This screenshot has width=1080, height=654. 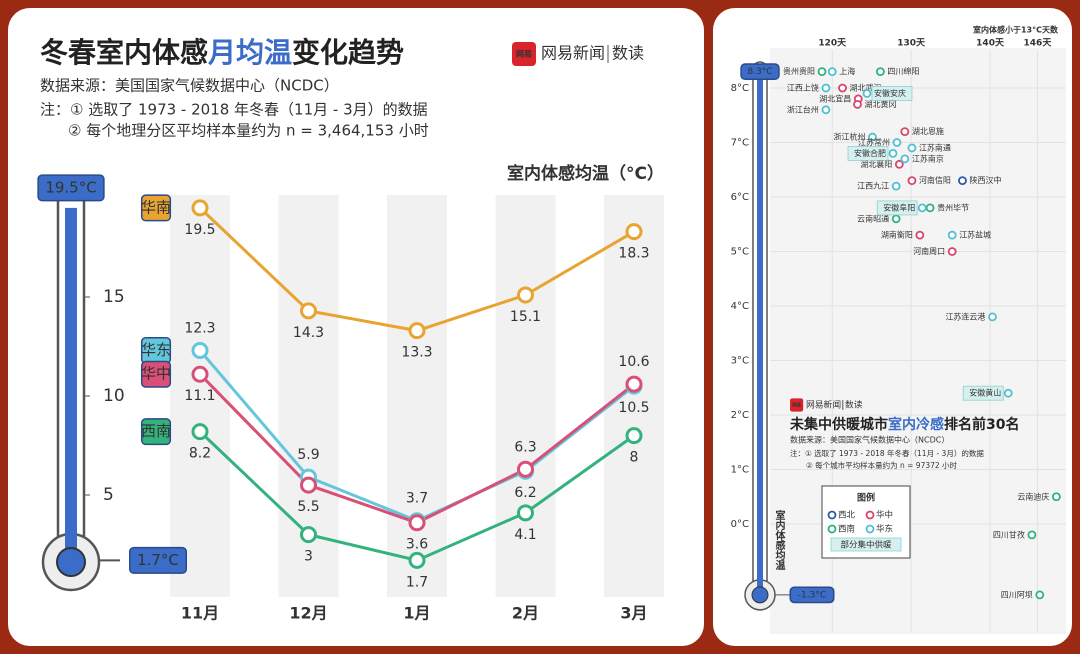 What do you see at coordinates (866, 88) in the screenshot?
I see `point-label: 湖北武汉` at bounding box center [866, 88].